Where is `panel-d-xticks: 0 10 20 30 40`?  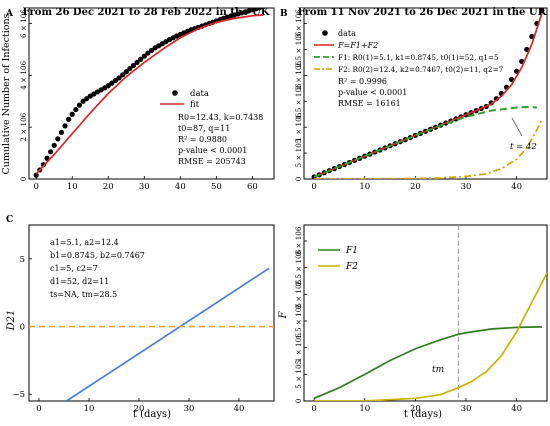
panel-d-xticks: 0 10 20 30 40 is located at coordinates (416, 406).